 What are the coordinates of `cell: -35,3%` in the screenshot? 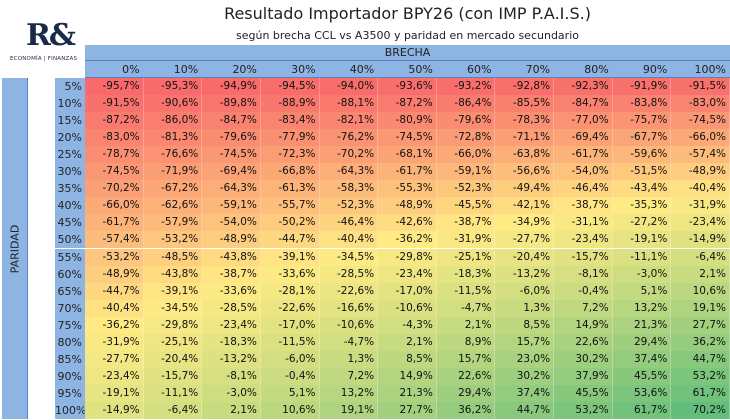 It's located at (642, 206).